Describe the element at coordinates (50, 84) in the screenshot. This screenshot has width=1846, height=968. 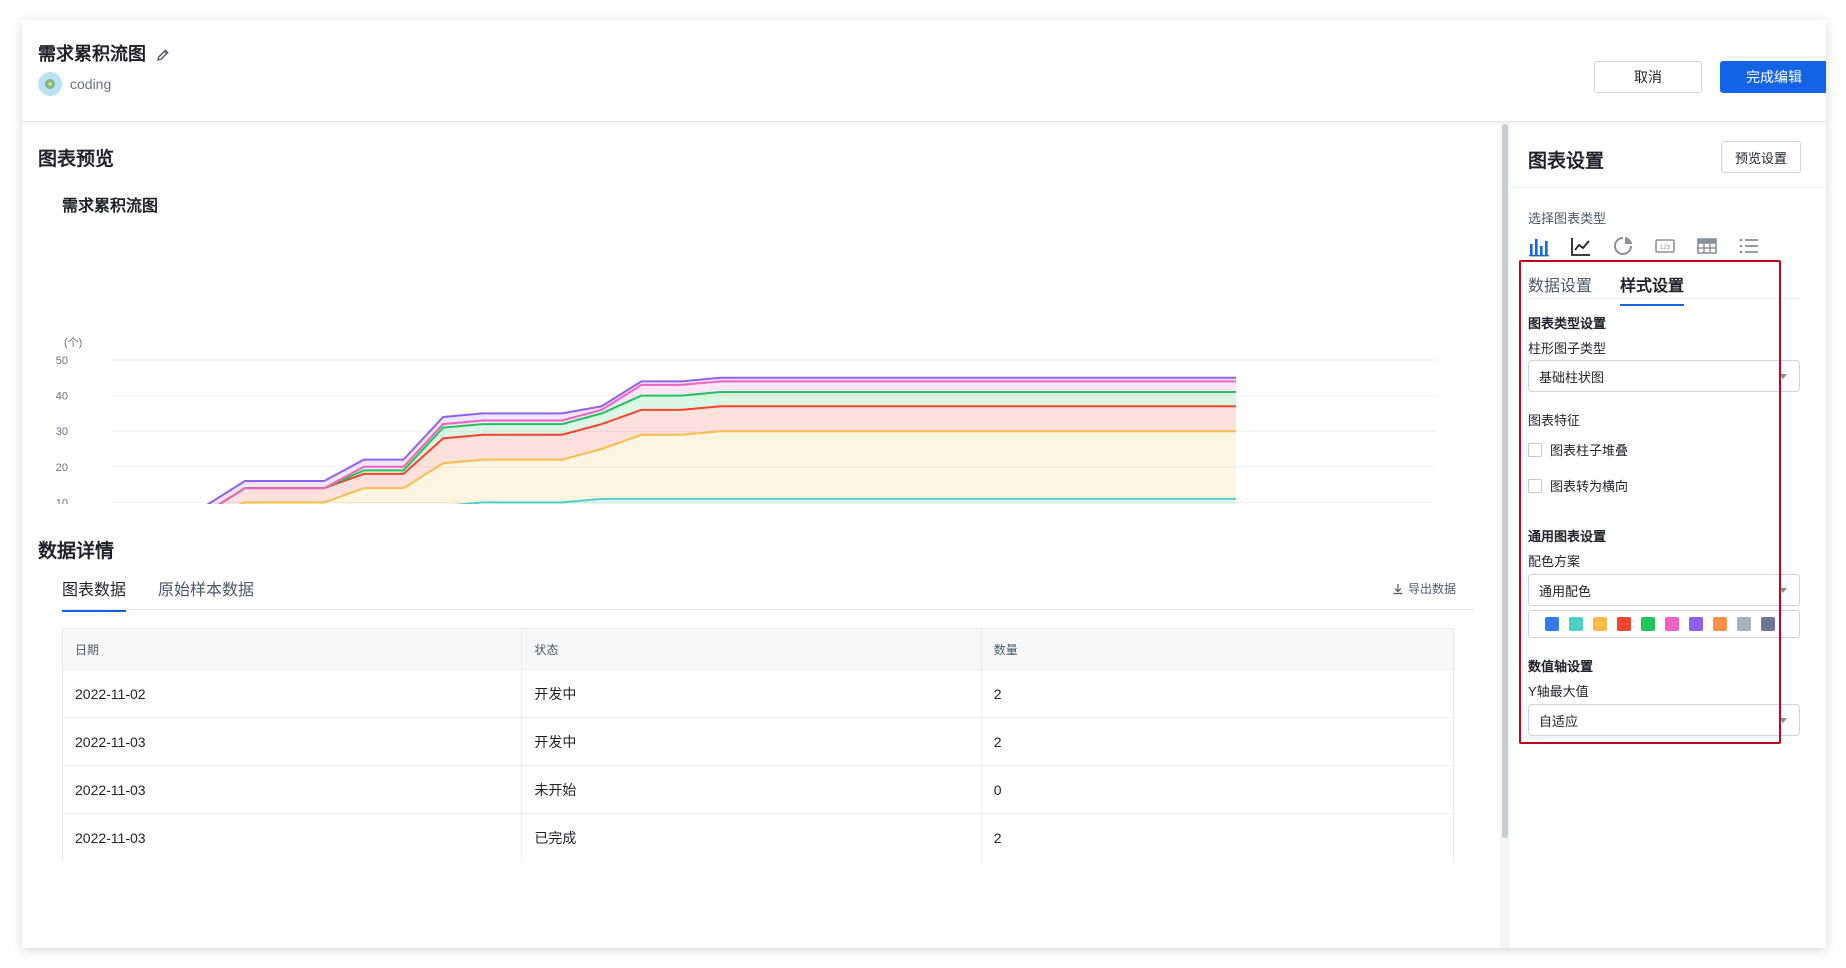
I see `avatar` at that location.